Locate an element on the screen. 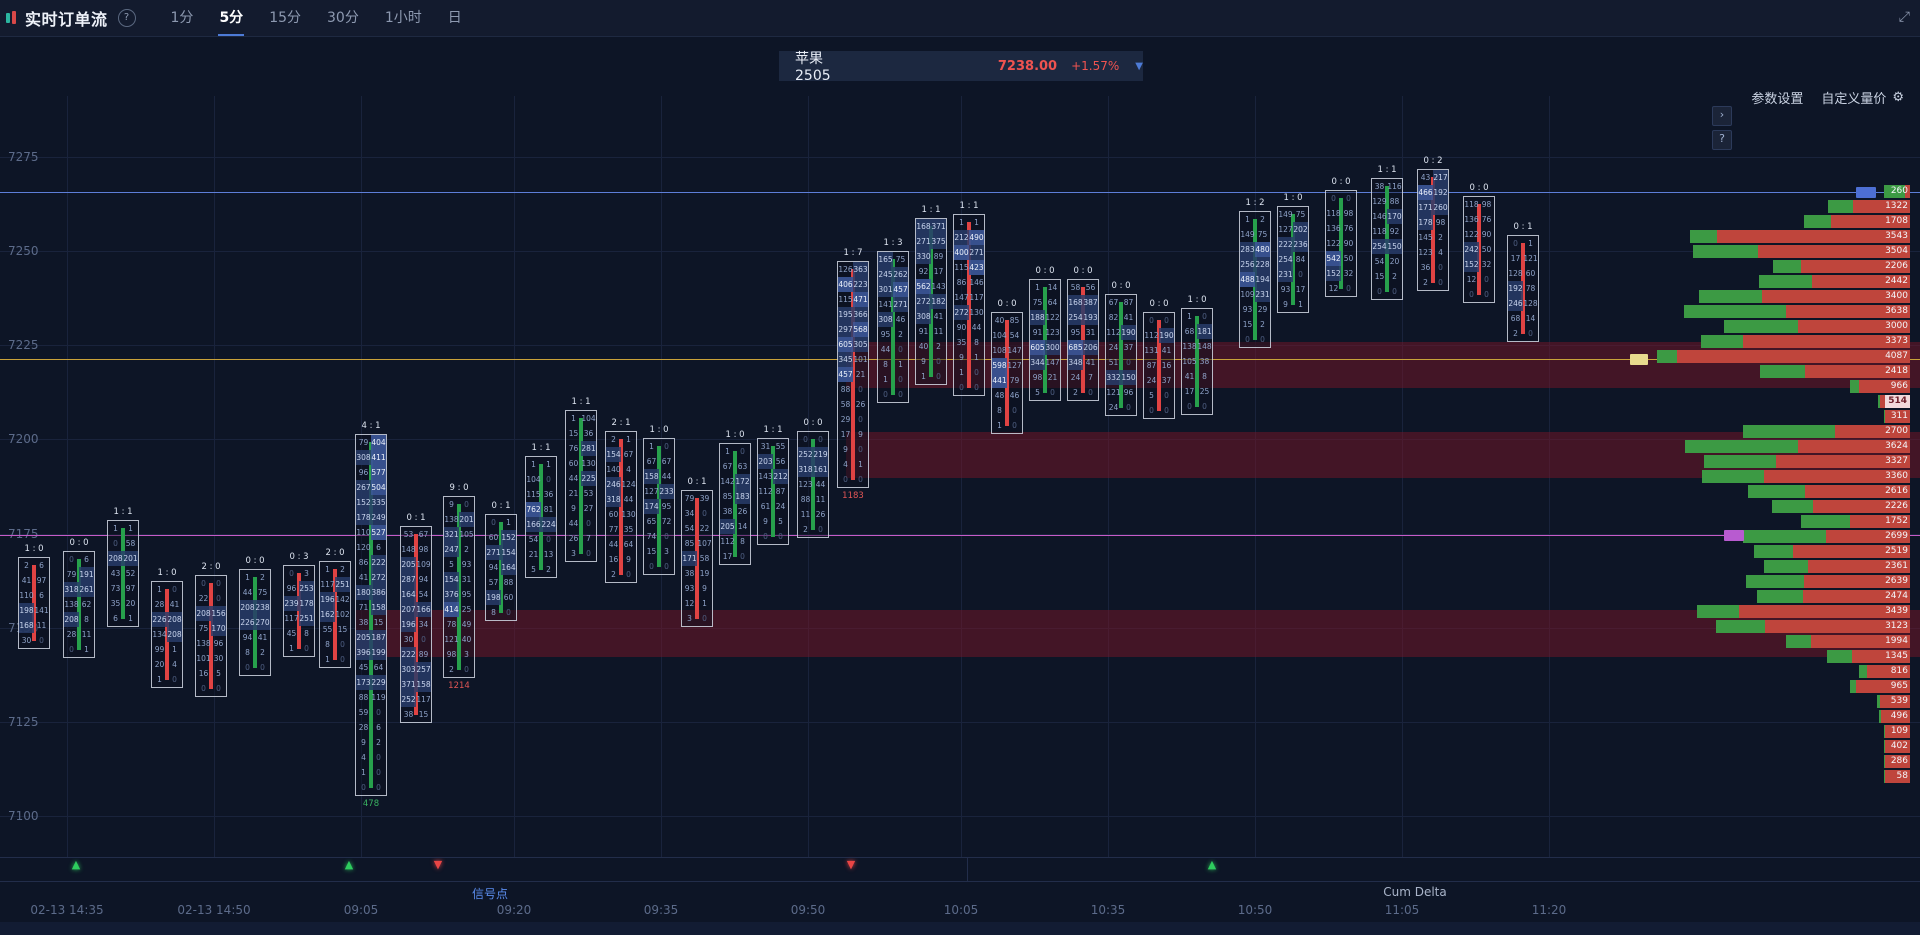 The width and height of the screenshot is (1920, 935). footprint-cell: 198 is located at coordinates (493, 597).